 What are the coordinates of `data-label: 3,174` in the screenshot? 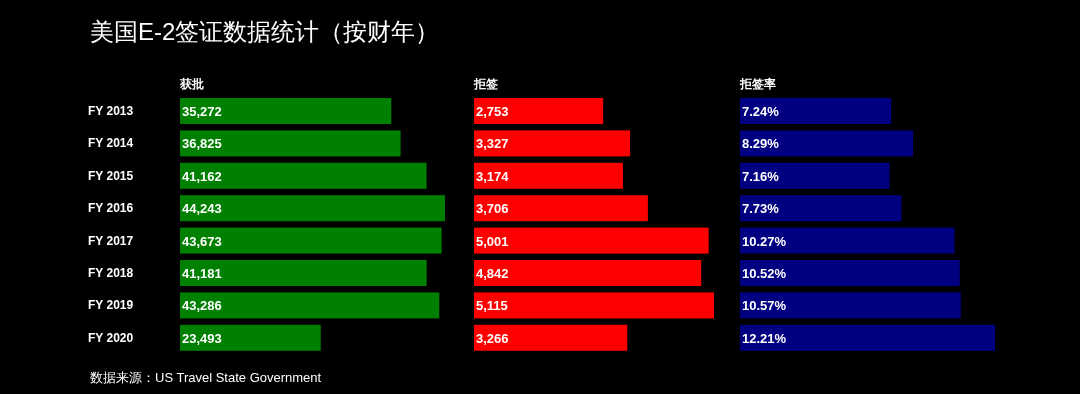 It's located at (493, 176).